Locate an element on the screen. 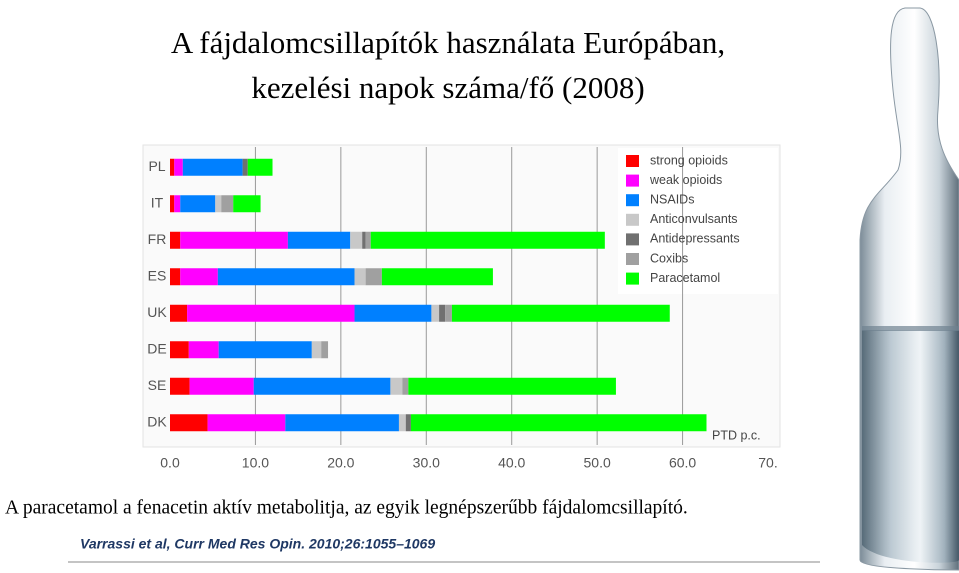 Image resolution: width=959 pixels, height=573 pixels. y-tick-label: UK is located at coordinates (157, 312).